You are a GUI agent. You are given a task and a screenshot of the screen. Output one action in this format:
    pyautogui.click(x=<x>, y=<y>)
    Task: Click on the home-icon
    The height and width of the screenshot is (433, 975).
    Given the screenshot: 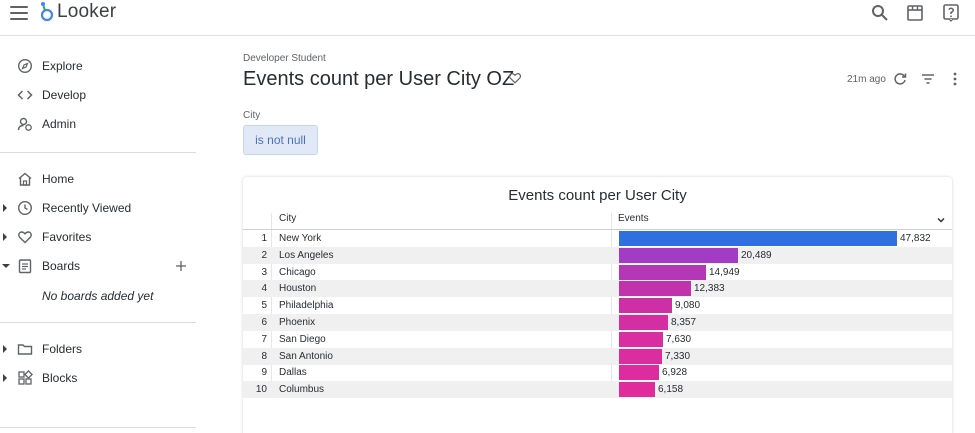 What is the action you would take?
    pyautogui.click(x=25, y=179)
    